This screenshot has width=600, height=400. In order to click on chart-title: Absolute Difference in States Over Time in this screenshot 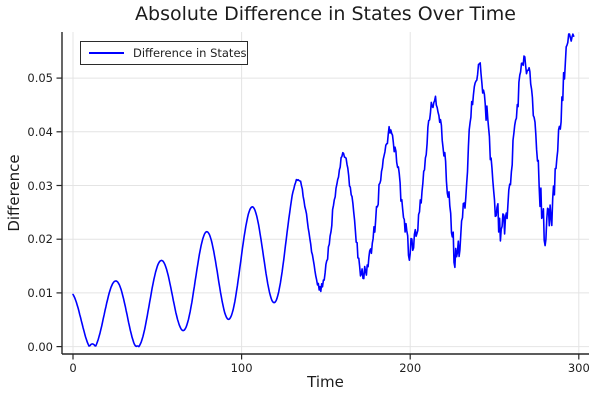, I will do `click(325, 14)`.